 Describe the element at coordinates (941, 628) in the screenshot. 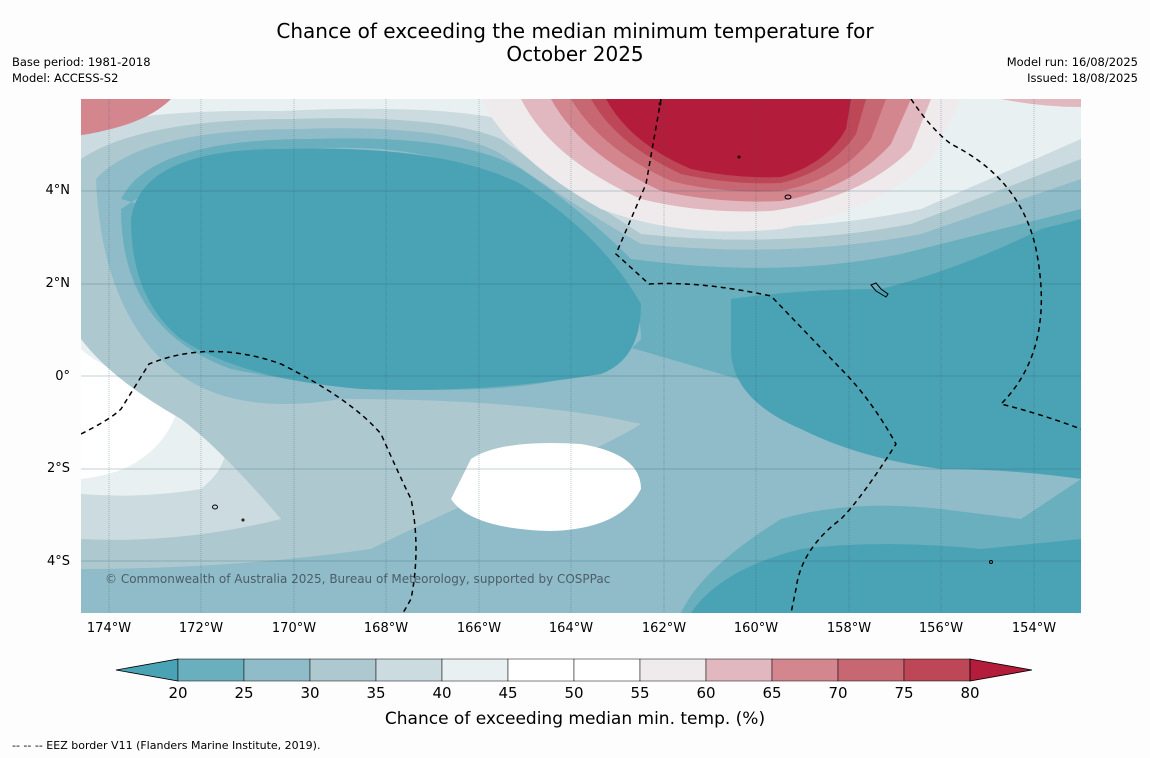

I see `lon-label-156w: 156°W` at that location.